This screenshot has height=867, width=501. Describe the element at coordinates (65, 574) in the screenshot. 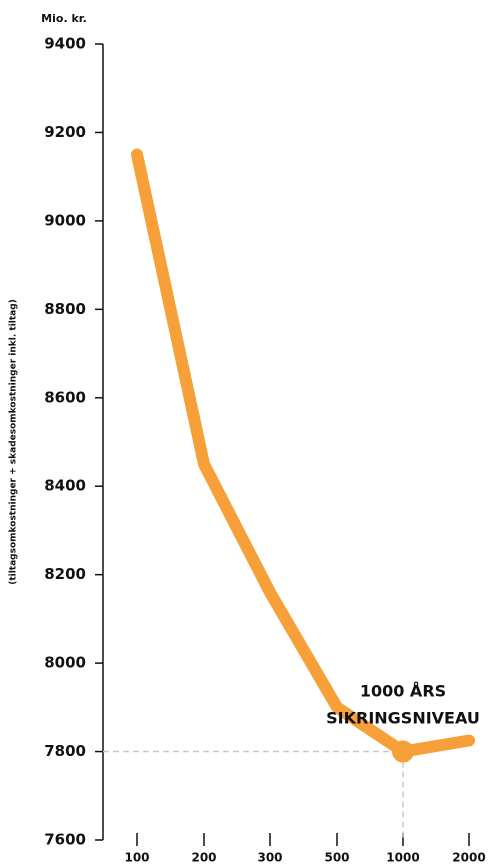

I see `y-tick-label: 8200` at that location.